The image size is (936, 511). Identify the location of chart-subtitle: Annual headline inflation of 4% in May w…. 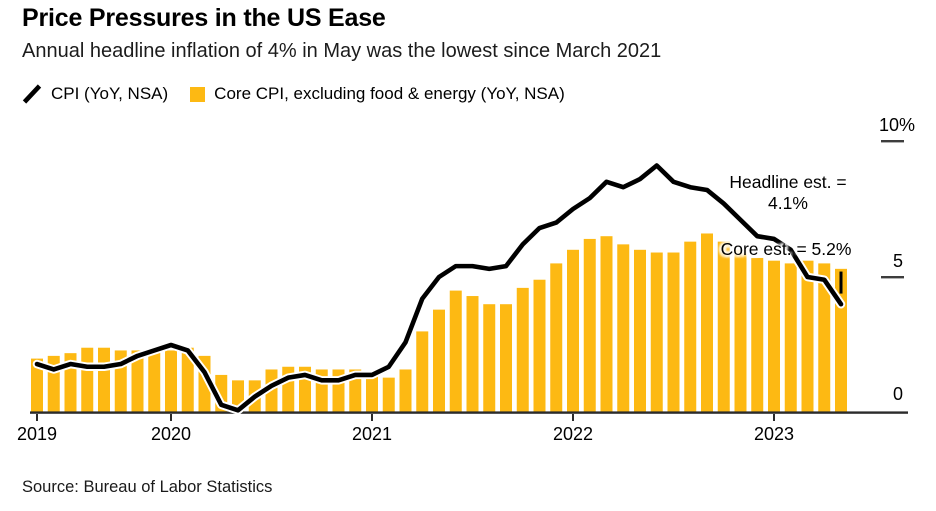
(342, 51).